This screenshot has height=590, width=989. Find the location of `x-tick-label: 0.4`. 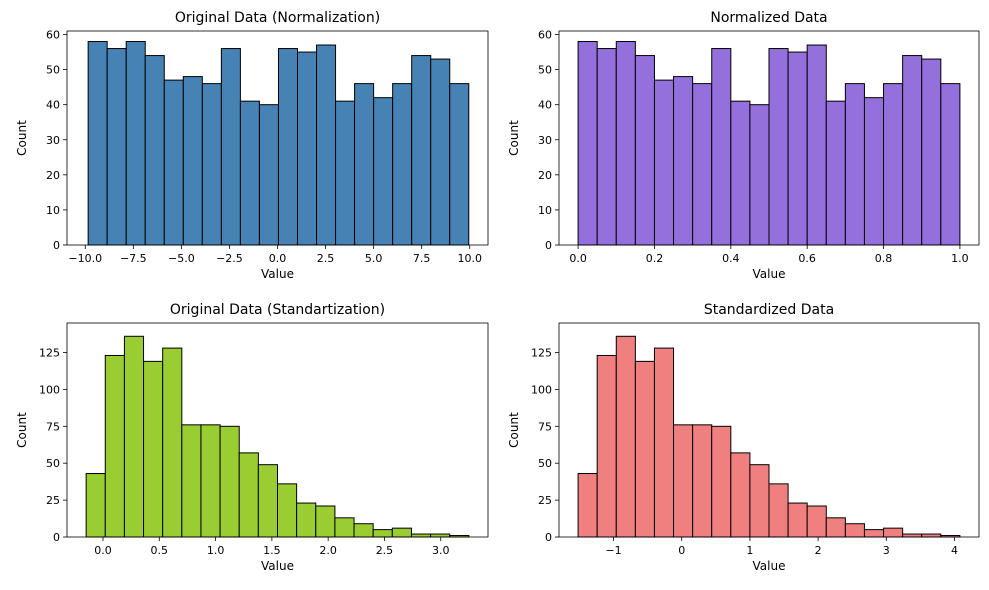

x-tick-label: 0.4 is located at coordinates (731, 258).